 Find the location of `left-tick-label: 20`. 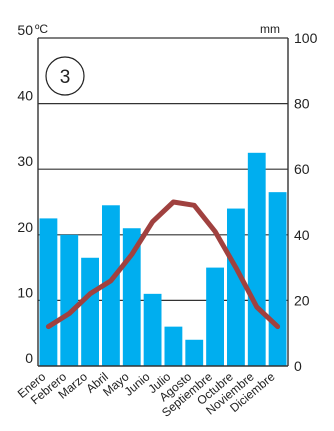

left-tick-label: 20 is located at coordinates (25, 227).